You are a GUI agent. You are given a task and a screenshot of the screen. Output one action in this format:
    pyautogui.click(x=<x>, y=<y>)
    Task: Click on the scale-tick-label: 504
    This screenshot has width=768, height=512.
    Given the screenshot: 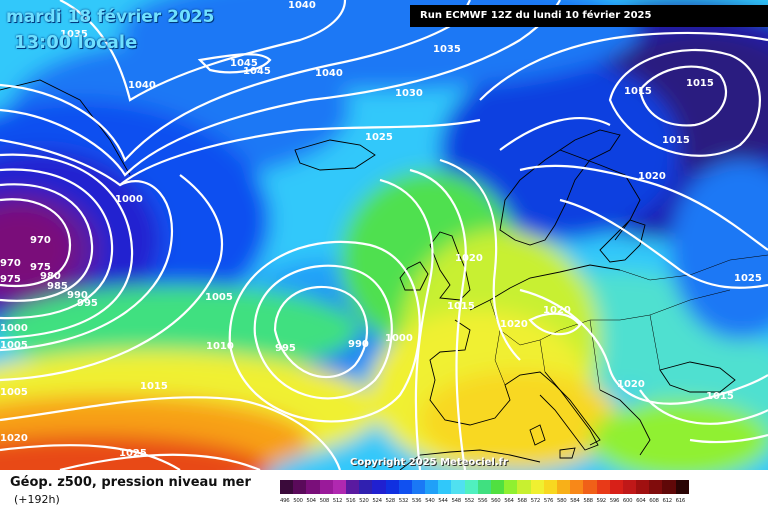 What is the action you would take?
    pyautogui.click(x=311, y=501)
    